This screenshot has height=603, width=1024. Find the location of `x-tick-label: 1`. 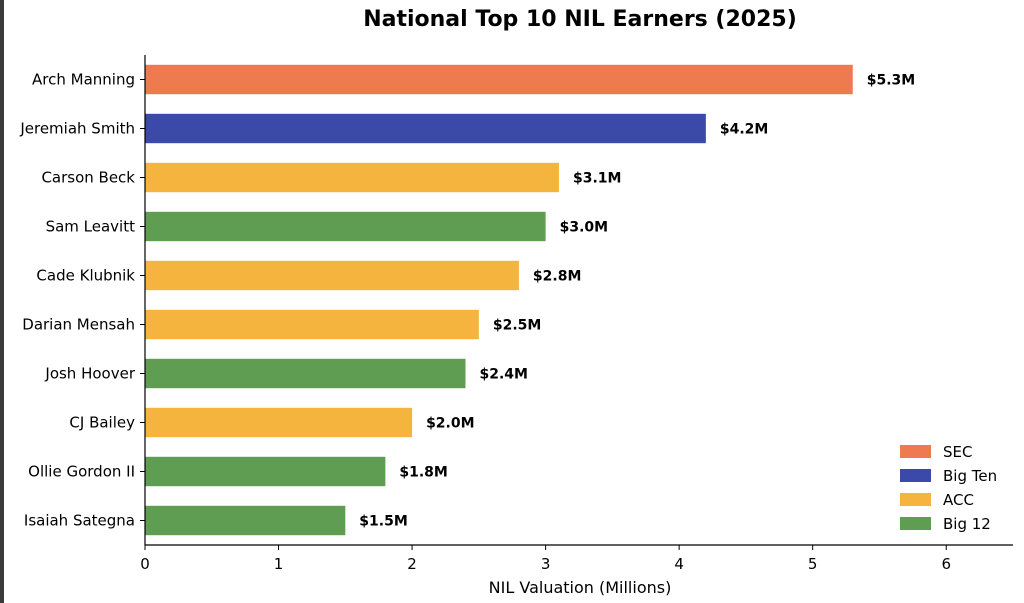

x-tick-label: 1 is located at coordinates (279, 564).